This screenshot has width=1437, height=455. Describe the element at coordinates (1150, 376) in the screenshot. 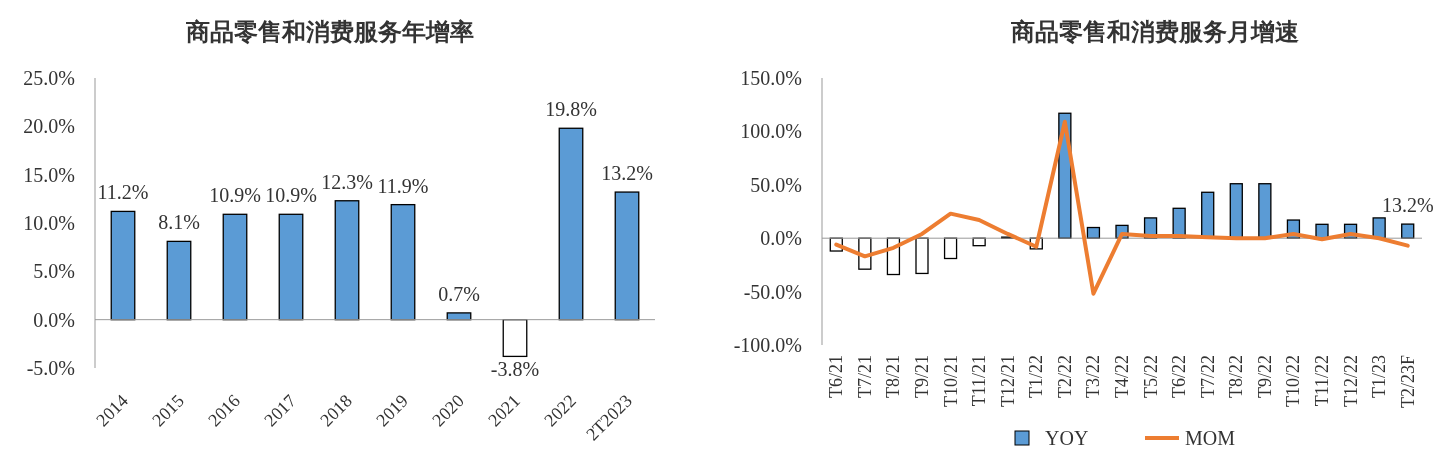

I see `x-tick-label: T5/22` at that location.